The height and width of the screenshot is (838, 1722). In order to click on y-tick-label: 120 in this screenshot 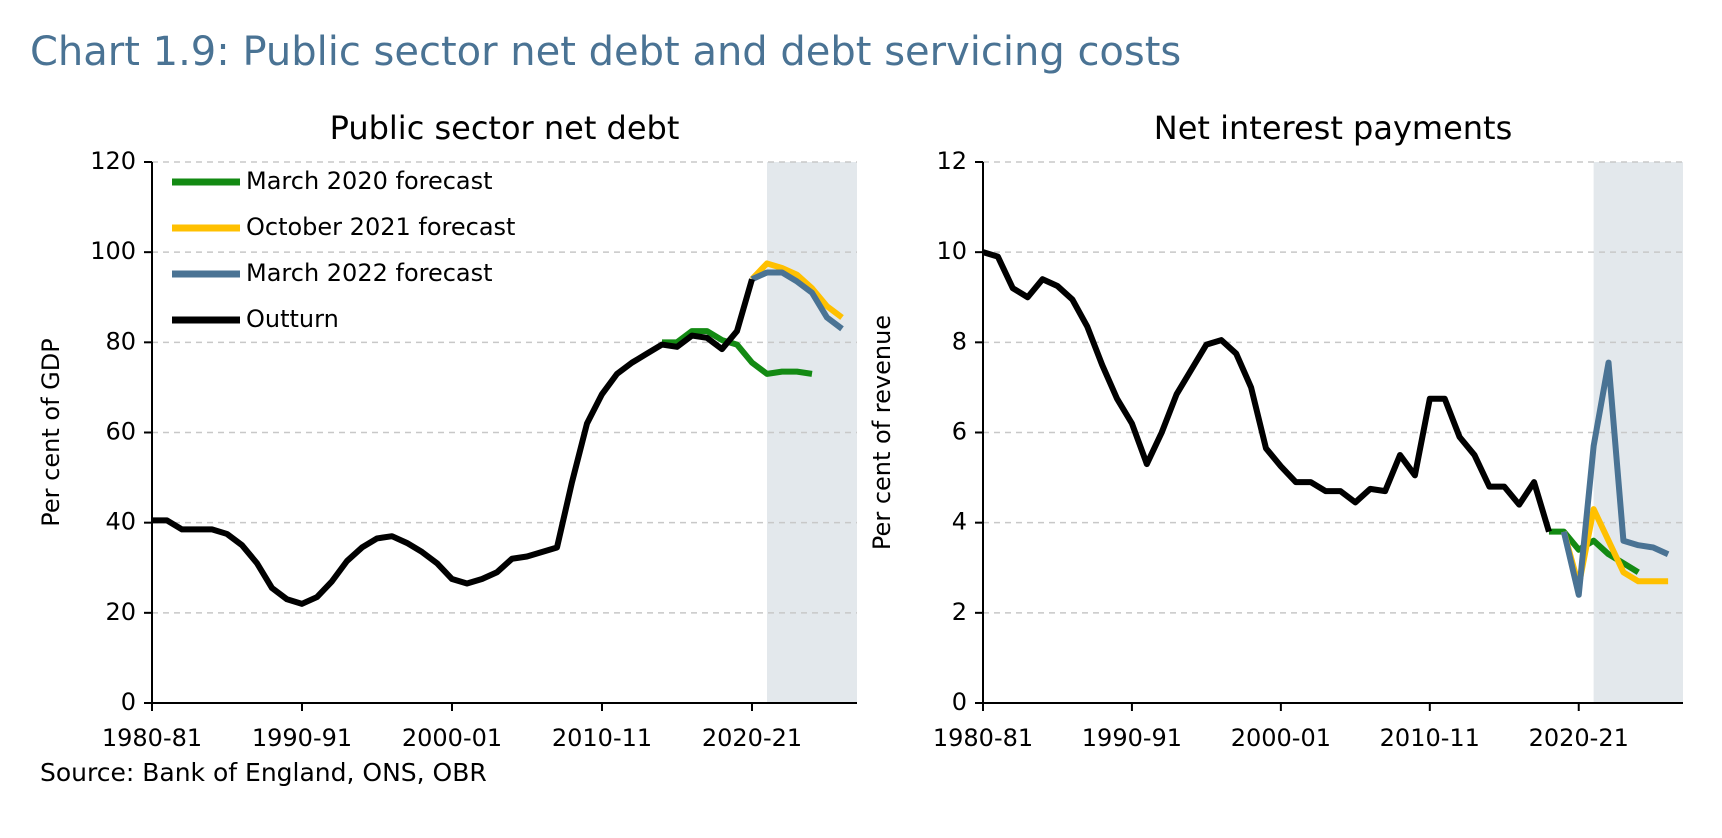, I will do `click(113, 161)`.